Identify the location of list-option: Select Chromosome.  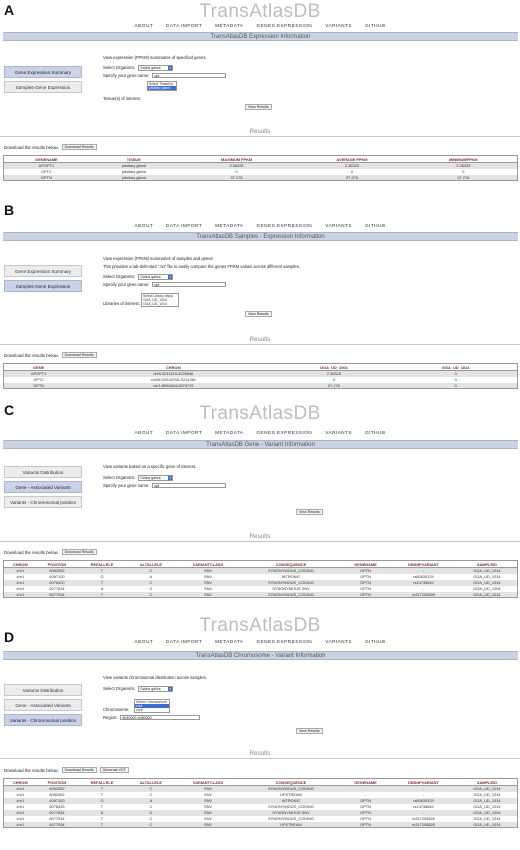
(151, 702).